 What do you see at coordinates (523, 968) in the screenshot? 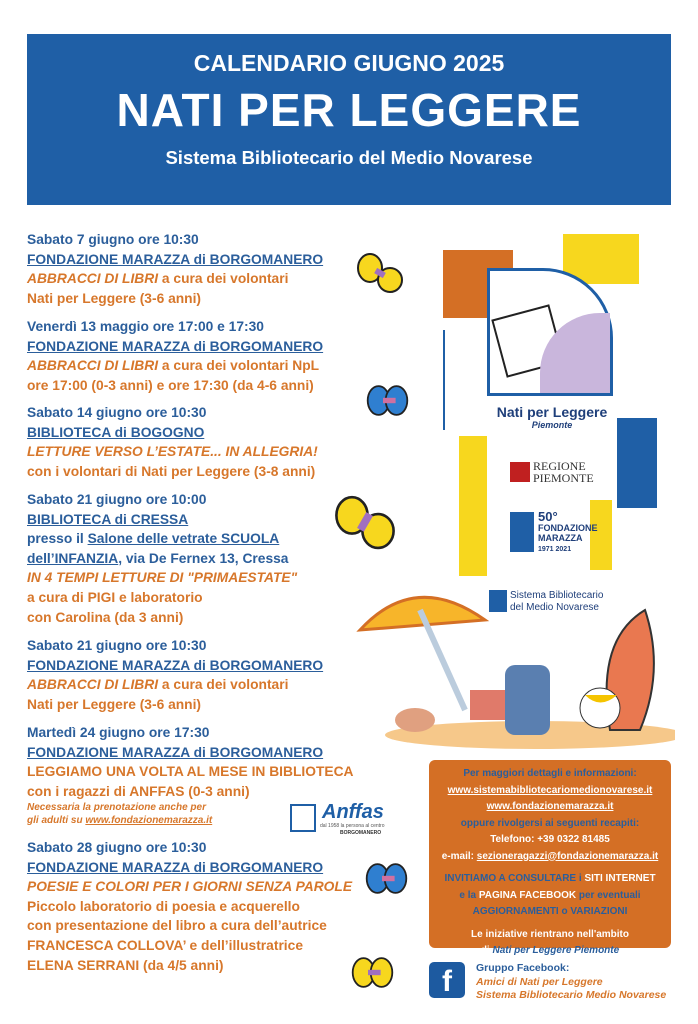
I see `facebook-title: Gruppo Facebook:` at bounding box center [523, 968].